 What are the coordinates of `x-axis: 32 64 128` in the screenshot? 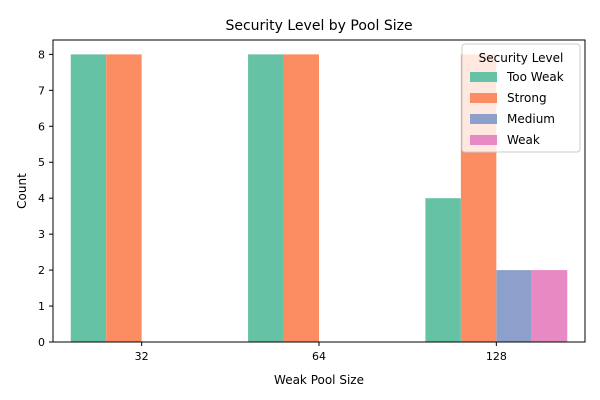 It's located at (321, 352).